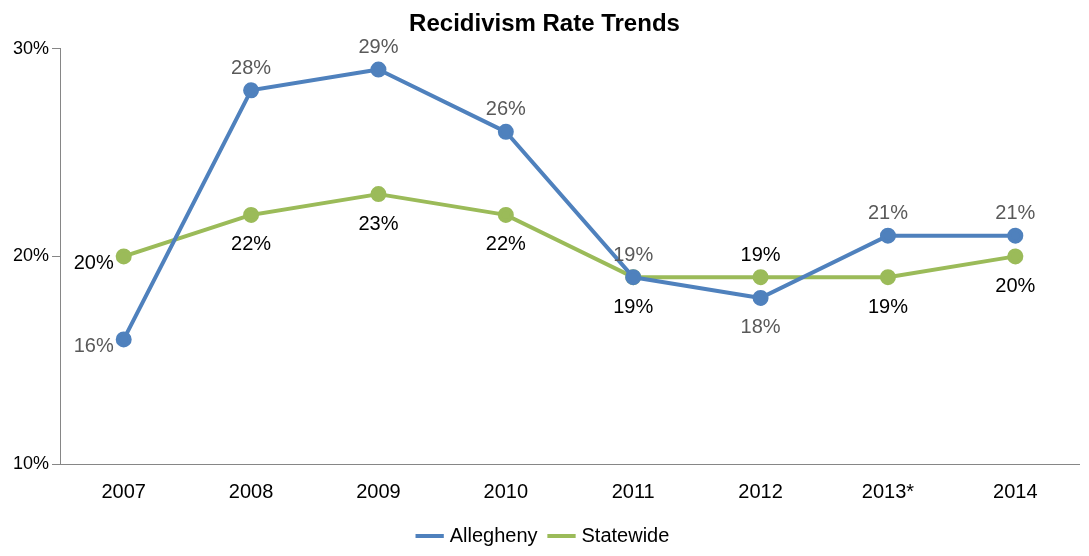  I want to click on x-tick-label: 2008, so click(251, 490).